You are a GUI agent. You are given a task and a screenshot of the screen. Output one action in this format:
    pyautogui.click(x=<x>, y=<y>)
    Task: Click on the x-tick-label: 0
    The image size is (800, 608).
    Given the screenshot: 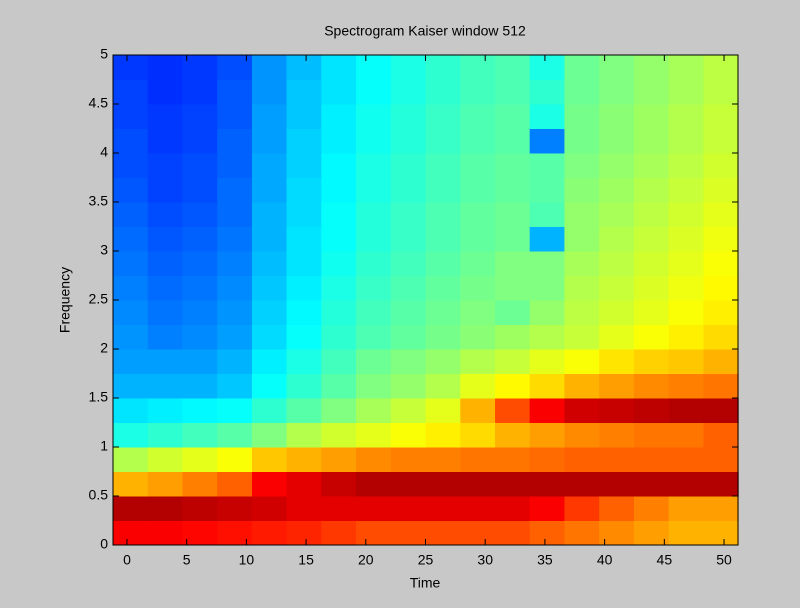 What is the action you would take?
    pyautogui.click(x=127, y=560)
    